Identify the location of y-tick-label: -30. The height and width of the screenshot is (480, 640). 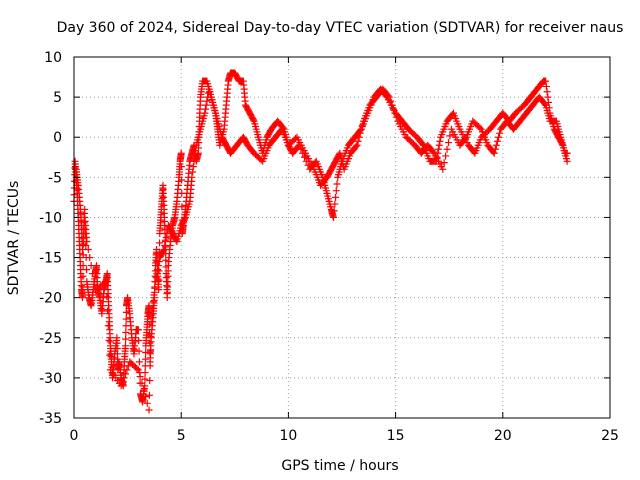
(50, 379).